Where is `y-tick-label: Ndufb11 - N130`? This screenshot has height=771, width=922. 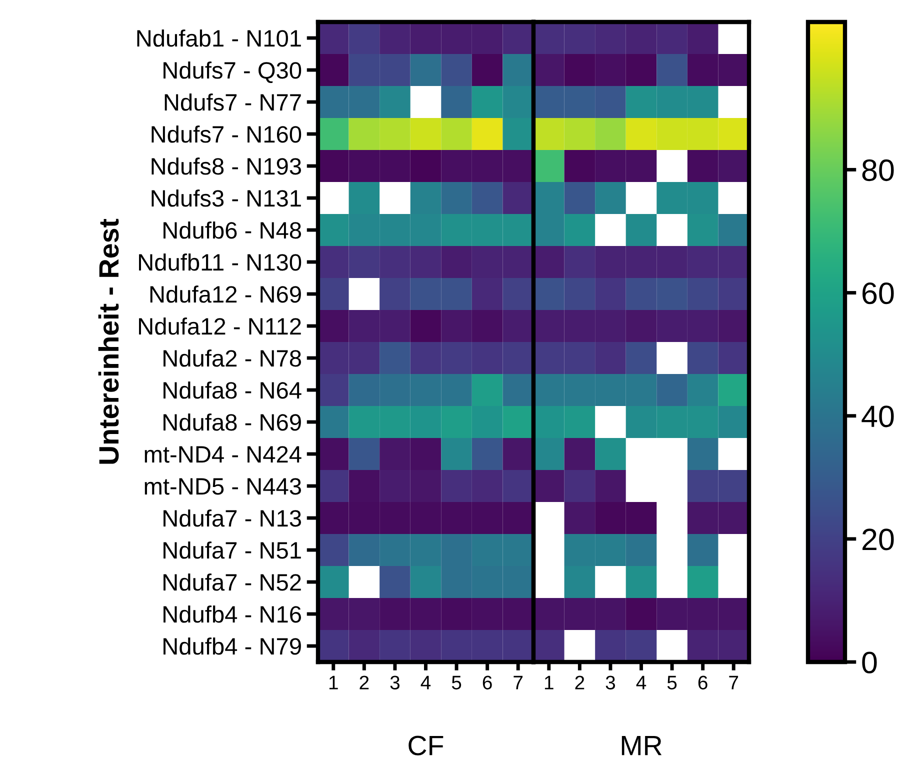
y-tick-label: Ndufb11 - N130 is located at coordinates (220, 262).